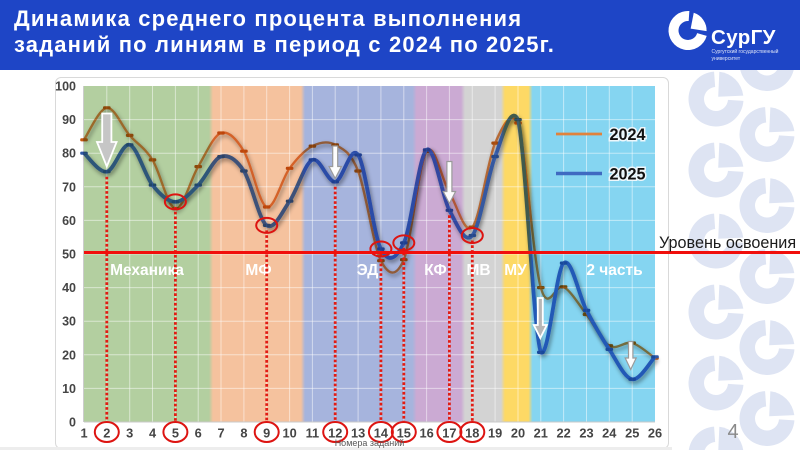 Image resolution: width=800 pixels, height=450 pixels. What do you see at coordinates (727, 243) in the screenshot?
I see `svg-text: Уровень освоения` at bounding box center [727, 243].